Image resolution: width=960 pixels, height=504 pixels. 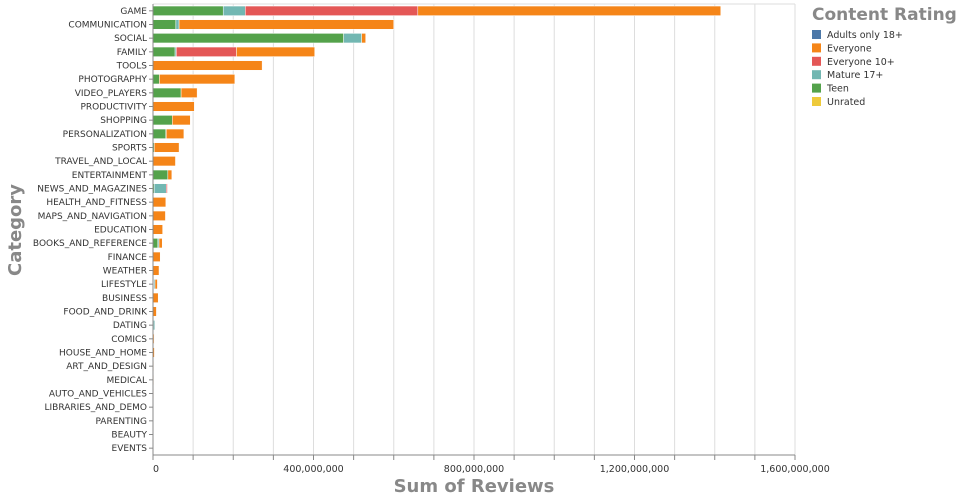 I want to click on category-label: FAMILY, so click(x=132, y=53).